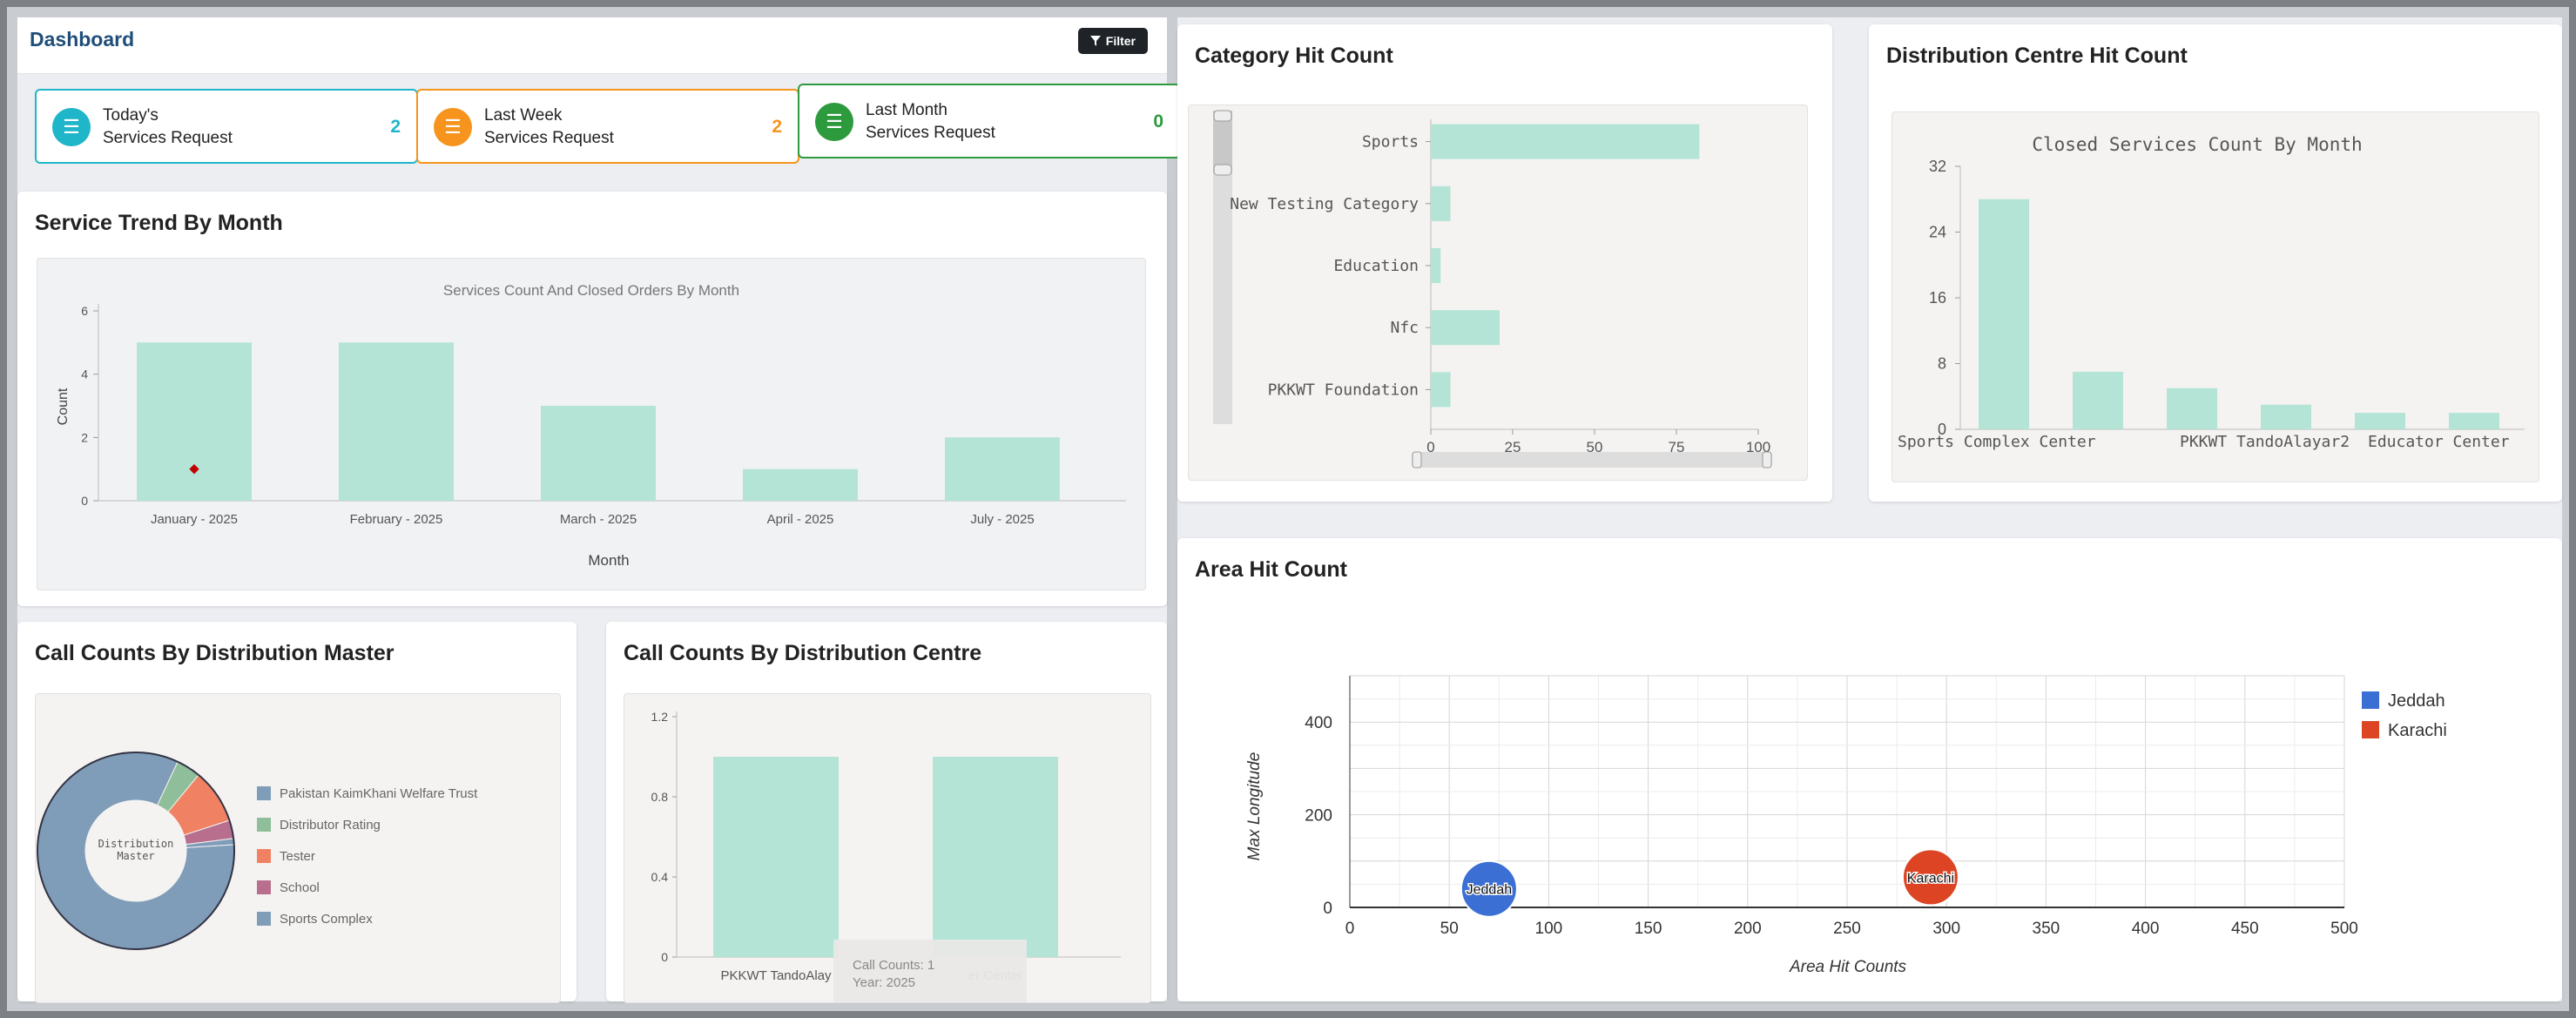 The height and width of the screenshot is (1018, 2576). What do you see at coordinates (64, 407) in the screenshot?
I see `y-axis-label: Count` at bounding box center [64, 407].